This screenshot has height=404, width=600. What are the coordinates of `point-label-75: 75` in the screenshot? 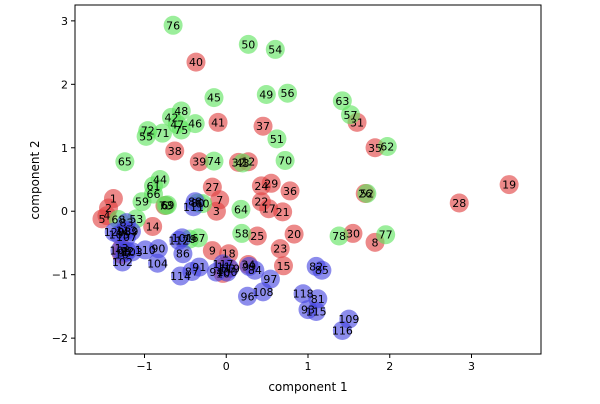 It's located at (181, 130).